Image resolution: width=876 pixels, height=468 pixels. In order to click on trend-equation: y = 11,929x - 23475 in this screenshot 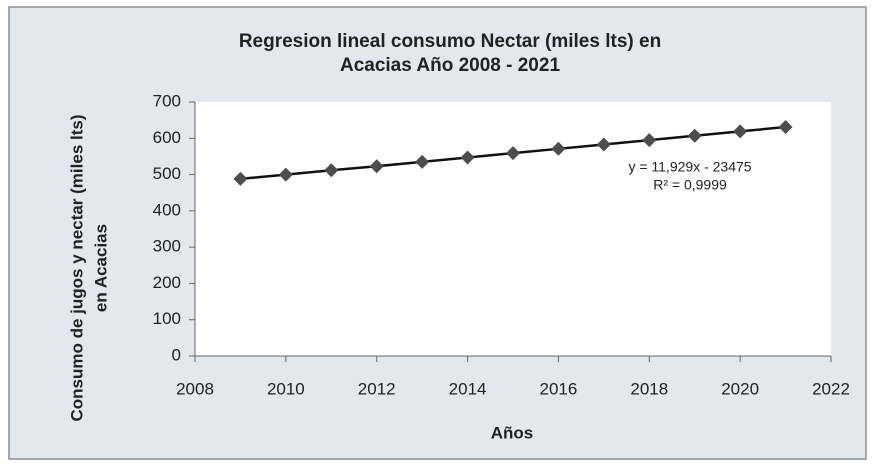, I will do `click(689, 167)`.